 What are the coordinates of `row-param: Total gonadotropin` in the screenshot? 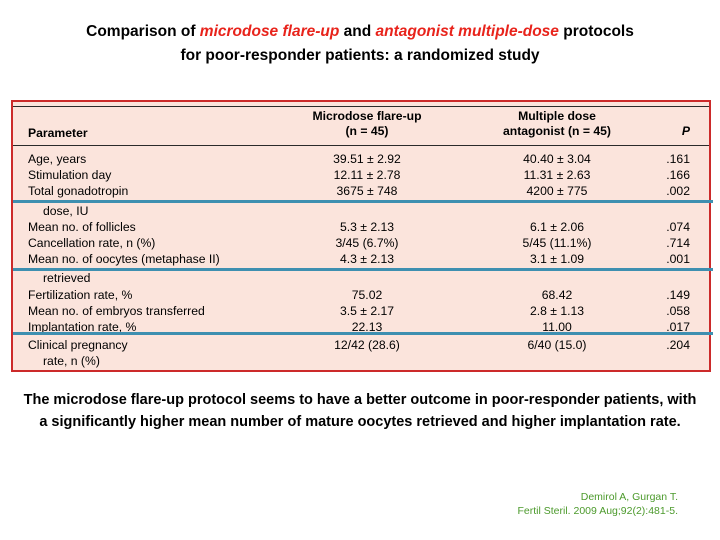 It's located at (78, 191).